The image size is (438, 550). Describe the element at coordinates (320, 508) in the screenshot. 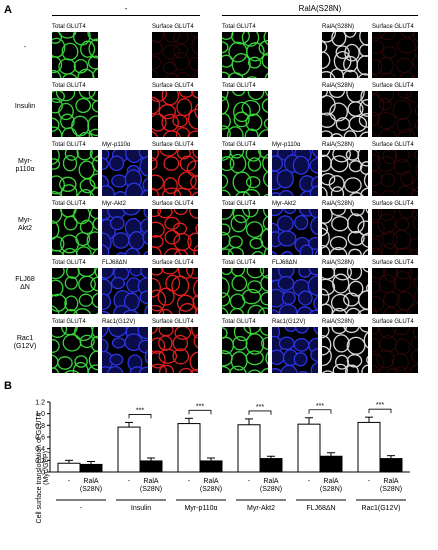

I see `group-label: FLJ68ΔN` at that location.